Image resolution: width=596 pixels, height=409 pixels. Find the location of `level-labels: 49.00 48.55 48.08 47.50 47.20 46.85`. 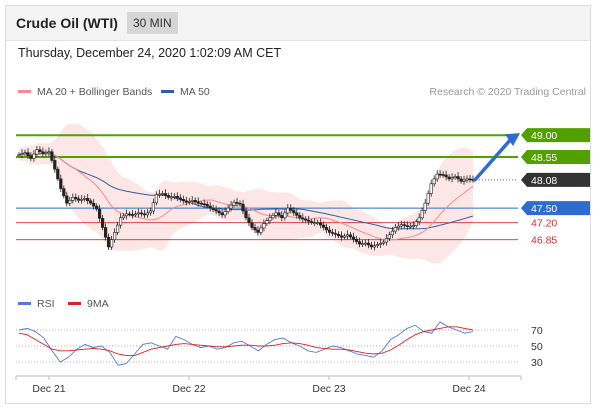

level-labels: 49.00 48.55 48.08 47.50 47.20 46.85 is located at coordinates (555, 187).